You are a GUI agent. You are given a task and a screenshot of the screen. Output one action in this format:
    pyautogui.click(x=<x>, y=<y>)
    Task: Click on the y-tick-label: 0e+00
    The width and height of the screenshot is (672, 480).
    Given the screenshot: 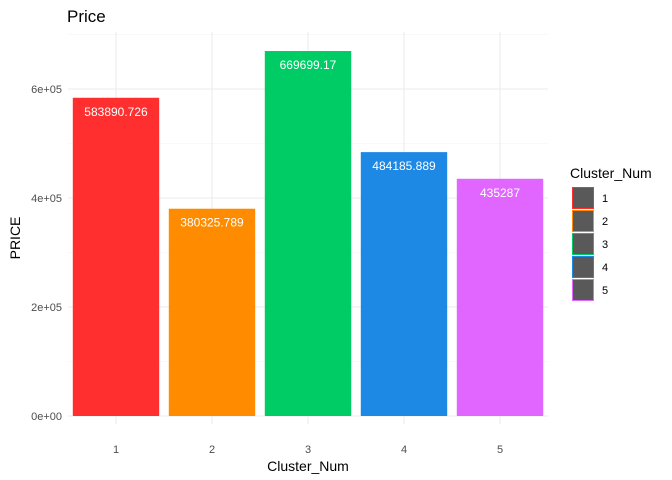 What is the action you would take?
    pyautogui.click(x=46, y=417)
    